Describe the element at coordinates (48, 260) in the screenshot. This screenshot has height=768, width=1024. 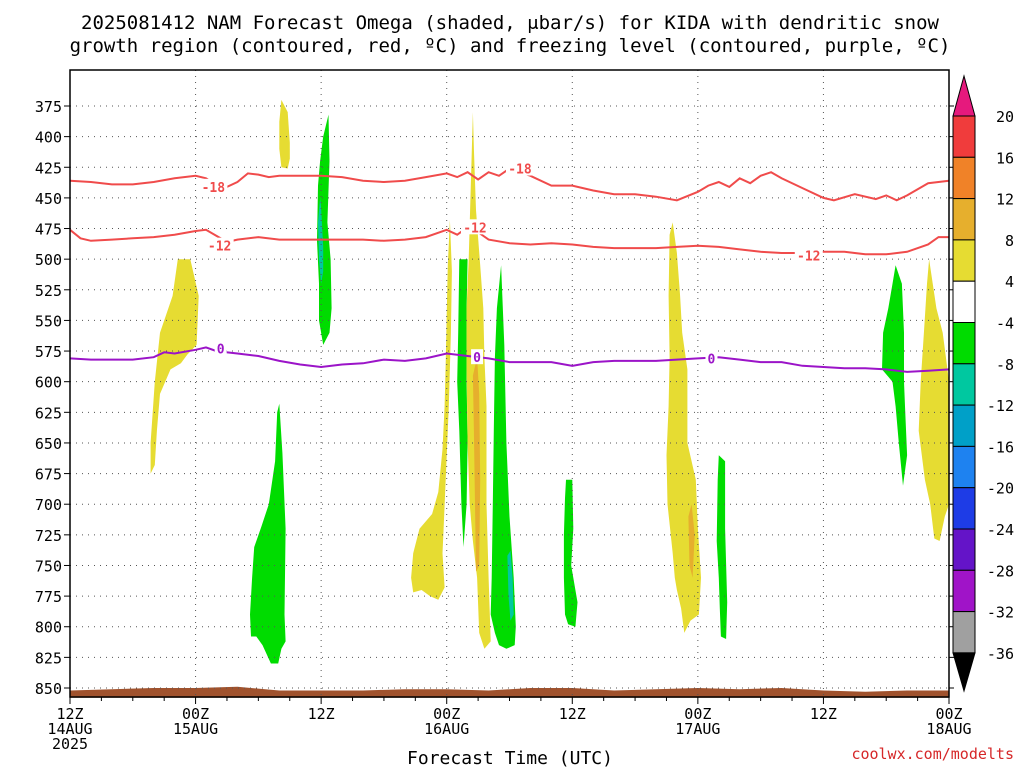
I see `y-tick-label: 500` at that location.